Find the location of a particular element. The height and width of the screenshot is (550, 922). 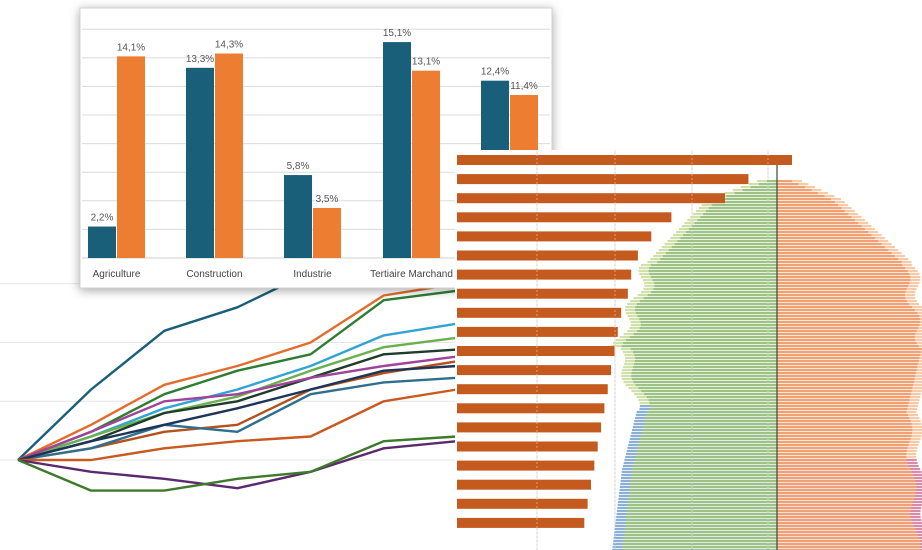

bar-data-label: 14,3% is located at coordinates (229, 45).